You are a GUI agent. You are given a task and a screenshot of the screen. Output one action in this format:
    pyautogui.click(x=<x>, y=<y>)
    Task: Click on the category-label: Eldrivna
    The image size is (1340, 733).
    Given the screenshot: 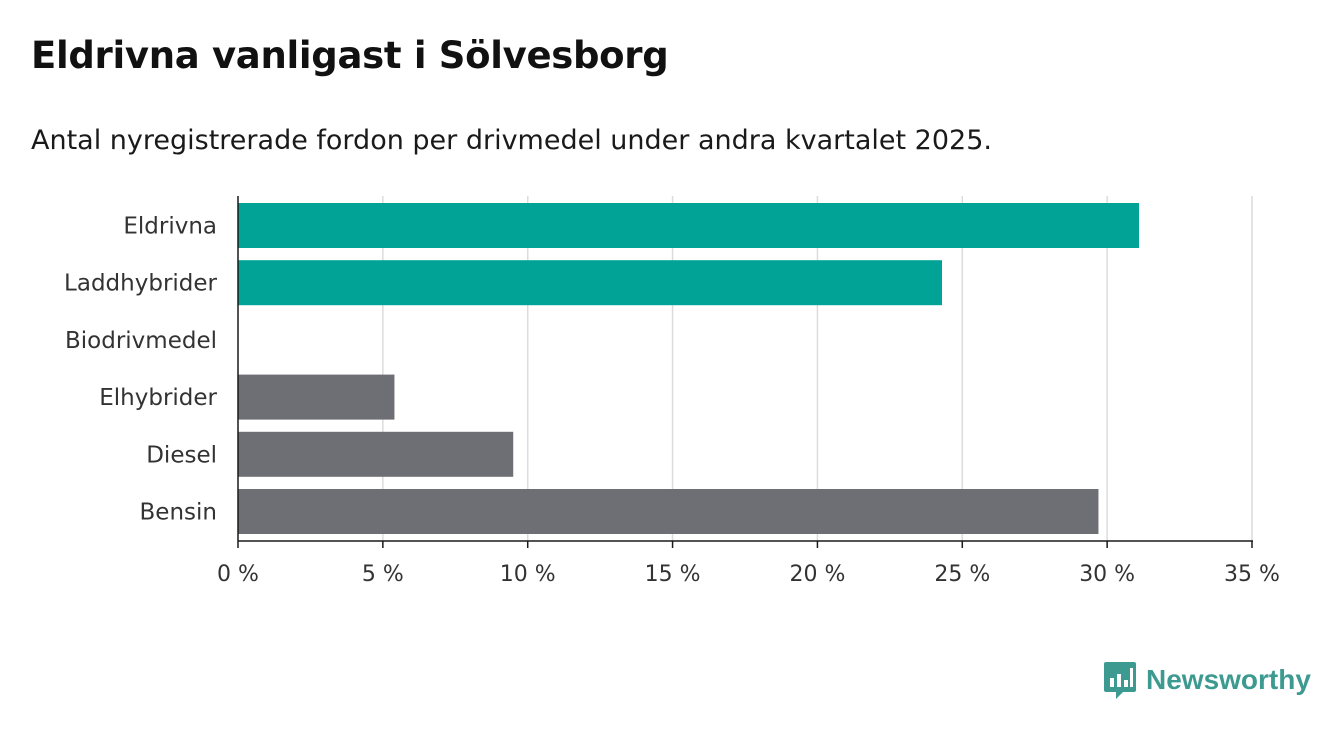 What is the action you would take?
    pyautogui.click(x=170, y=227)
    